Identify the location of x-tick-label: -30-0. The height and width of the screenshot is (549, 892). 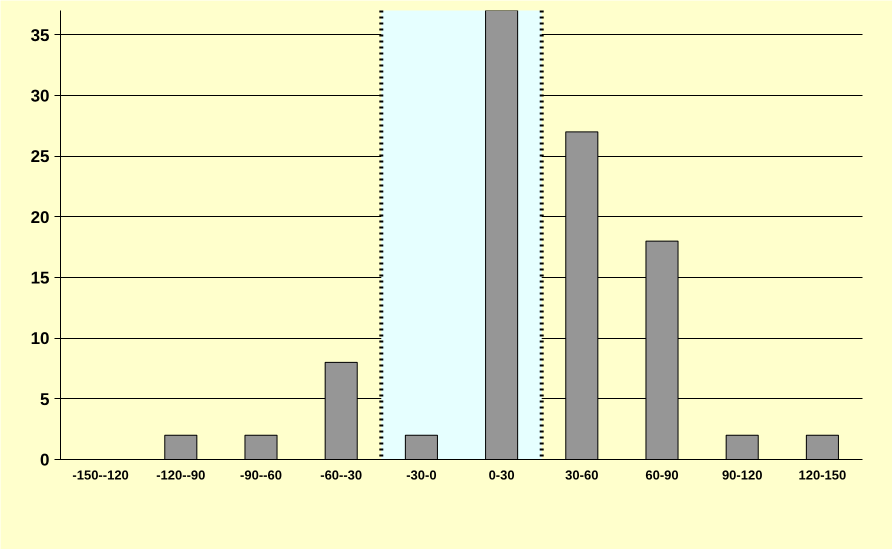
(421, 475).